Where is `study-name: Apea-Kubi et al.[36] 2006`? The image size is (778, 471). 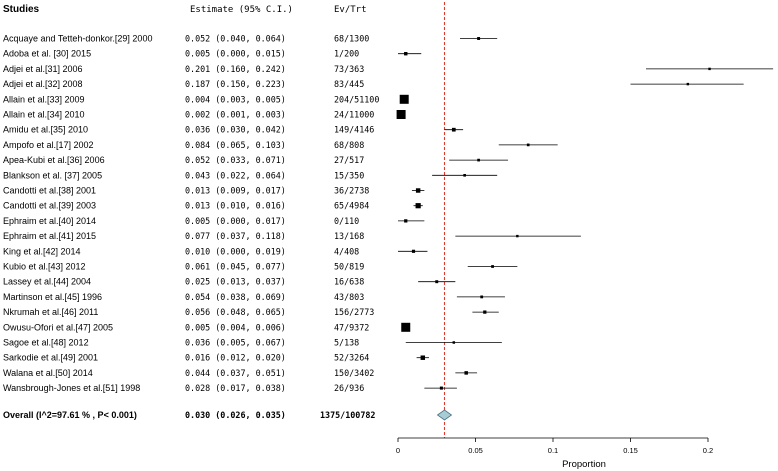 study-name: Apea-Kubi et al.[36] 2006 is located at coordinates (54, 160).